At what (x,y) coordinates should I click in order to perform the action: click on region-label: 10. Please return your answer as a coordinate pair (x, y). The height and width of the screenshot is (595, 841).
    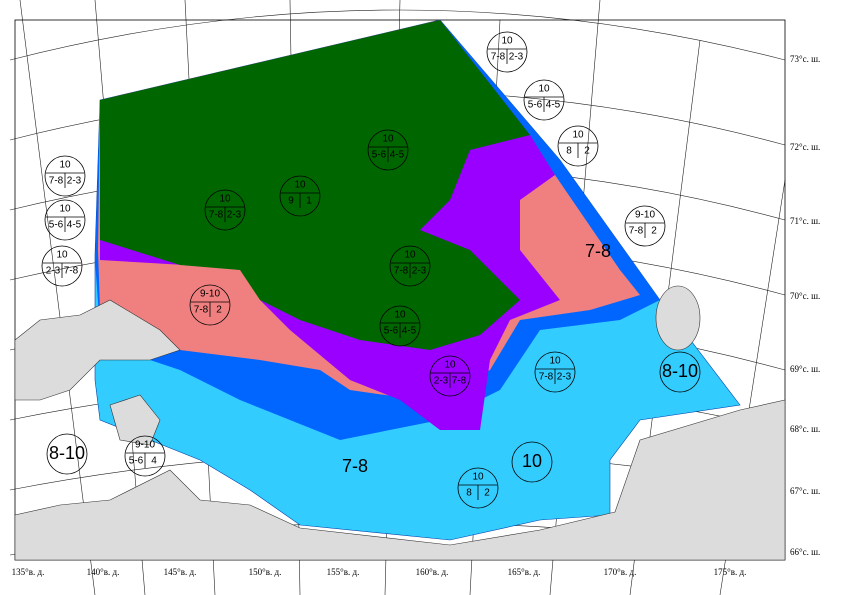
    Looking at the image, I should click on (532, 461).